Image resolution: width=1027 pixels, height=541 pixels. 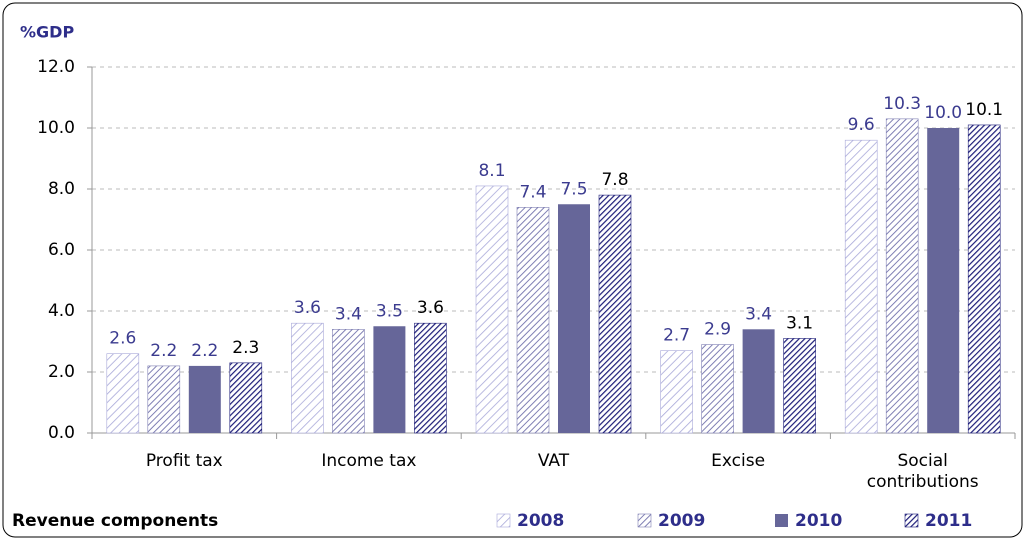 What do you see at coordinates (61, 372) in the screenshot?
I see `y-tick-label: 2.0` at bounding box center [61, 372].